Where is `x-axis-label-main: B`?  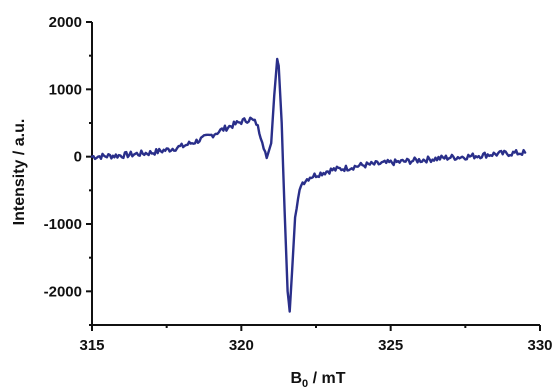
x-axis-label-main: B is located at coordinates (296, 378).